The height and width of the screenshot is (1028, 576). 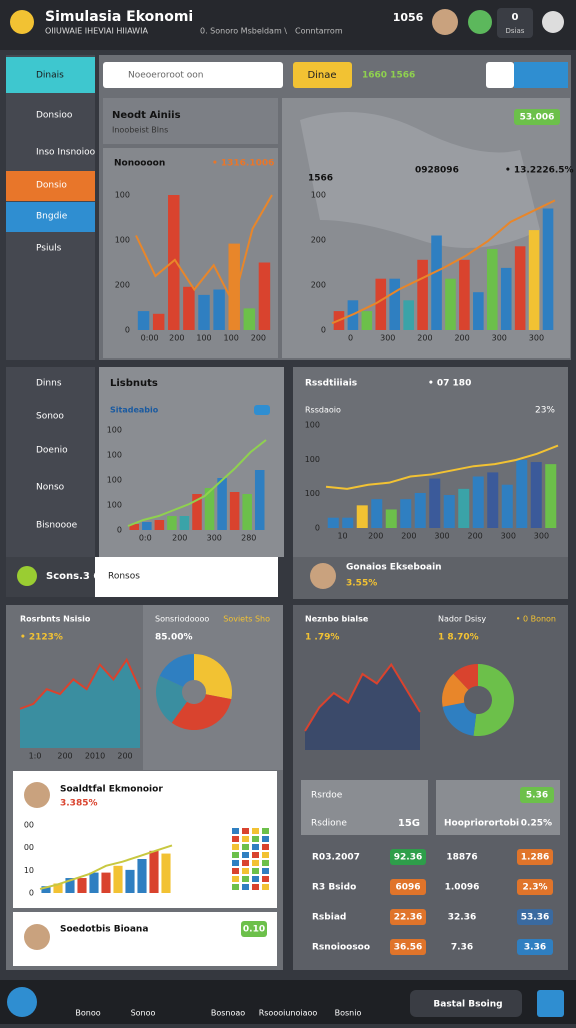 I want to click on label: 0928096, so click(x=437, y=171).